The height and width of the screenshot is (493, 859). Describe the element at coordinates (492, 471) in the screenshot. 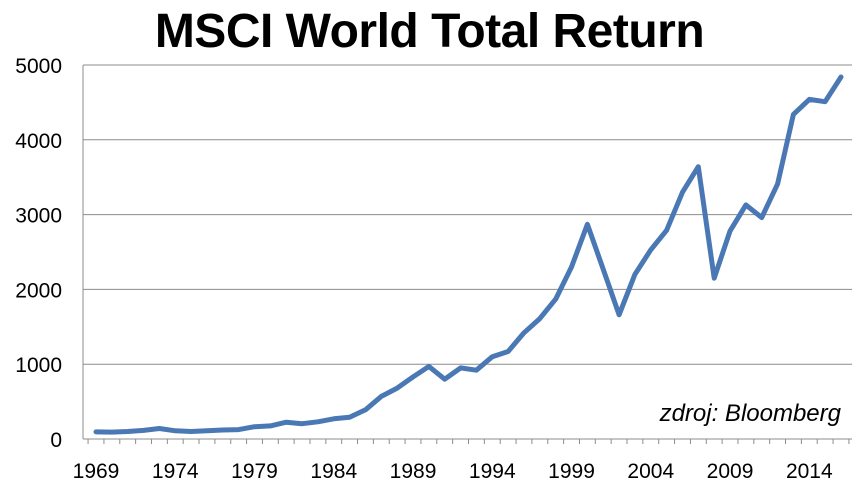

I see `x-tick-label: 1994` at that location.